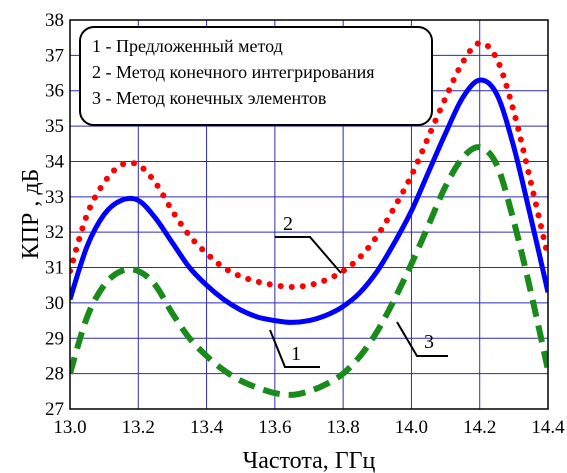 This screenshot has width=567, height=473. Describe the element at coordinates (54, 20) in the screenshot. I see `y-tick-label: 38` at that location.